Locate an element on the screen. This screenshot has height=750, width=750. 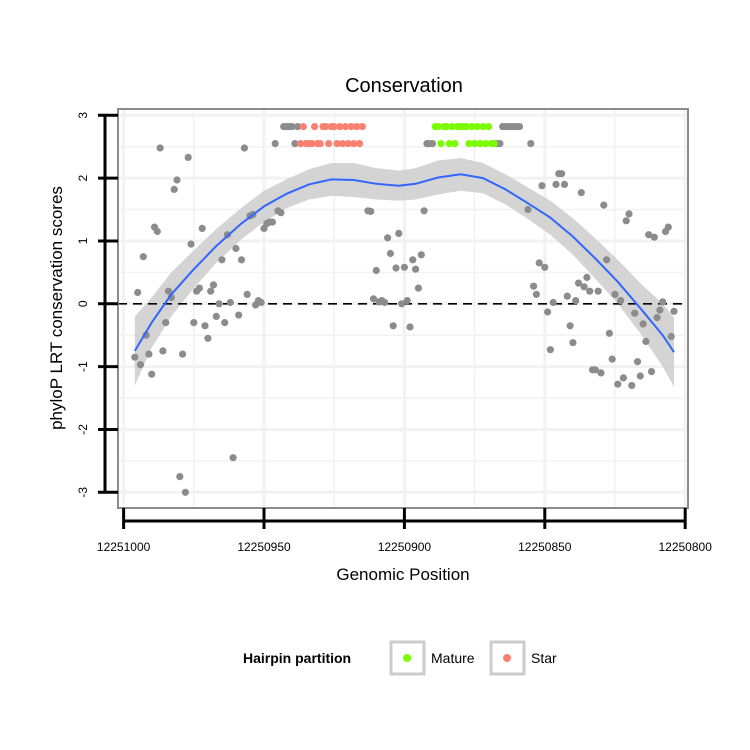
y-tick-label: 3 is located at coordinates (83, 115).